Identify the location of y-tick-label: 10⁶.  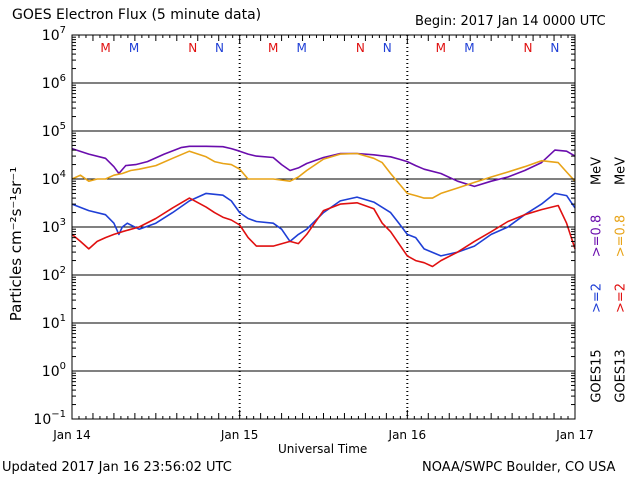
(54, 82).